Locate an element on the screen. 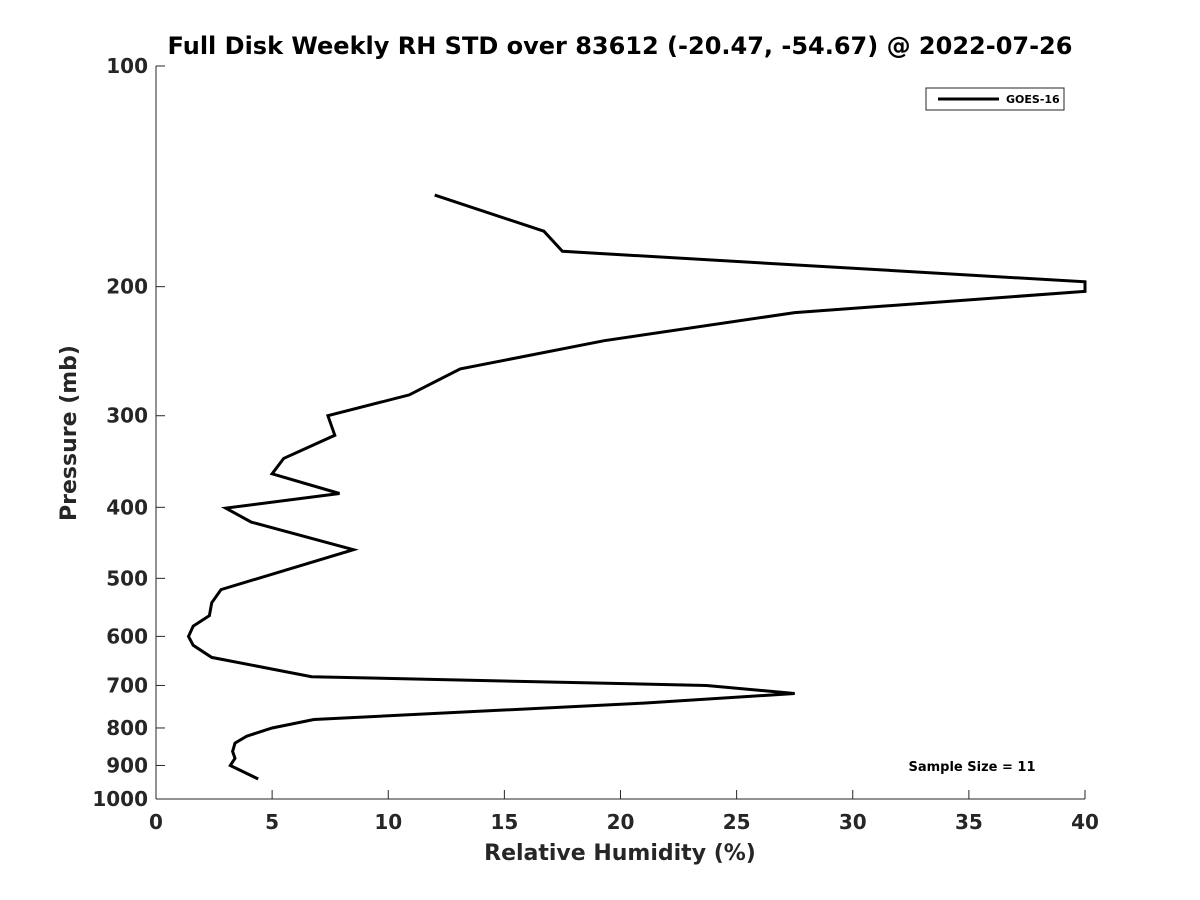 This screenshot has width=1200, height=900. x-tick-label: 10 is located at coordinates (388, 822).